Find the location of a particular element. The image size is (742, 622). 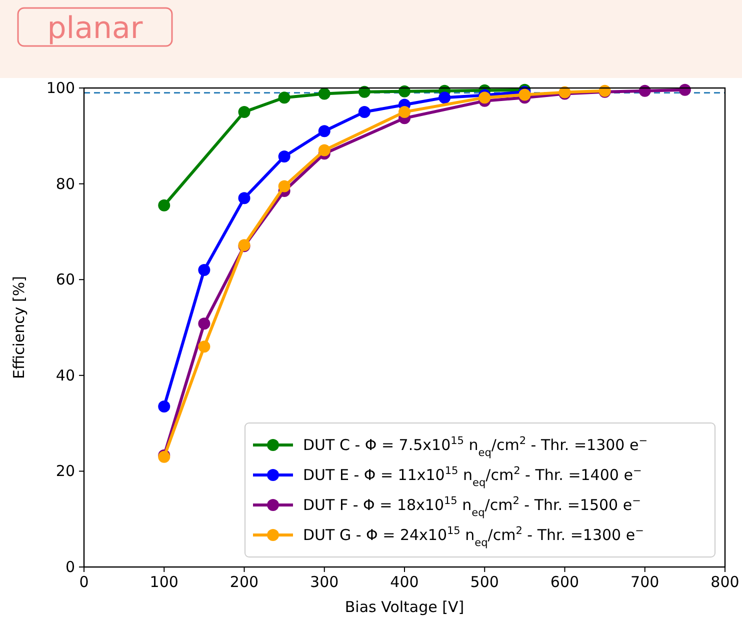

y-tick-label: 0 is located at coordinates (70, 567).